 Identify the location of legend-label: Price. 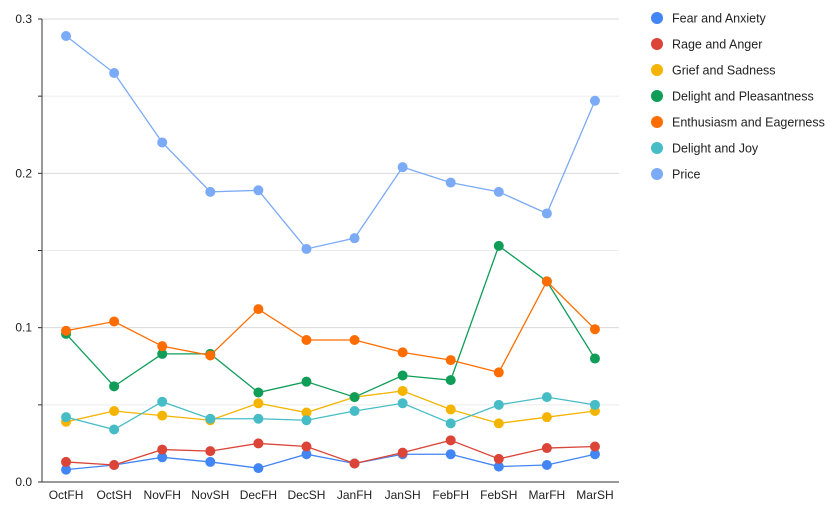
(686, 175).